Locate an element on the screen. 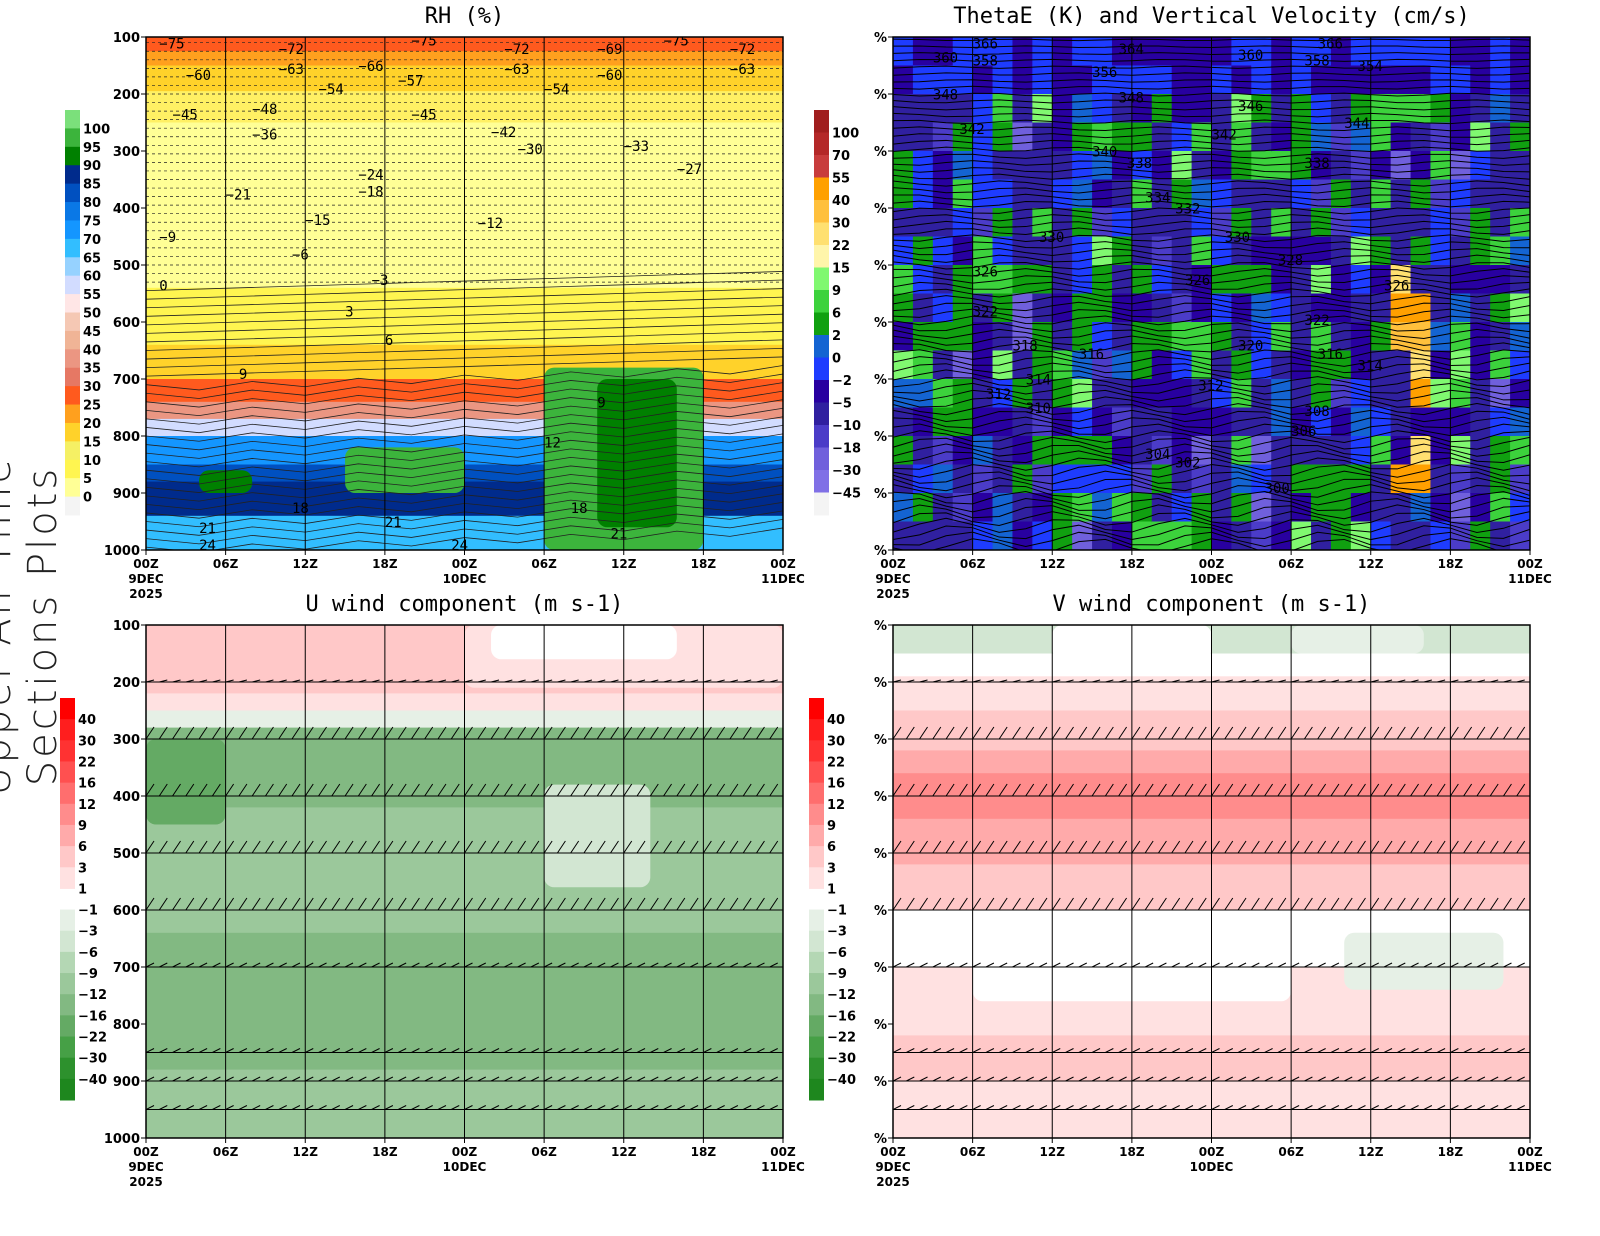 Image resolution: width=1600 pixels, height=1236 pixels. y-tick-label: % is located at coordinates (880, 95).